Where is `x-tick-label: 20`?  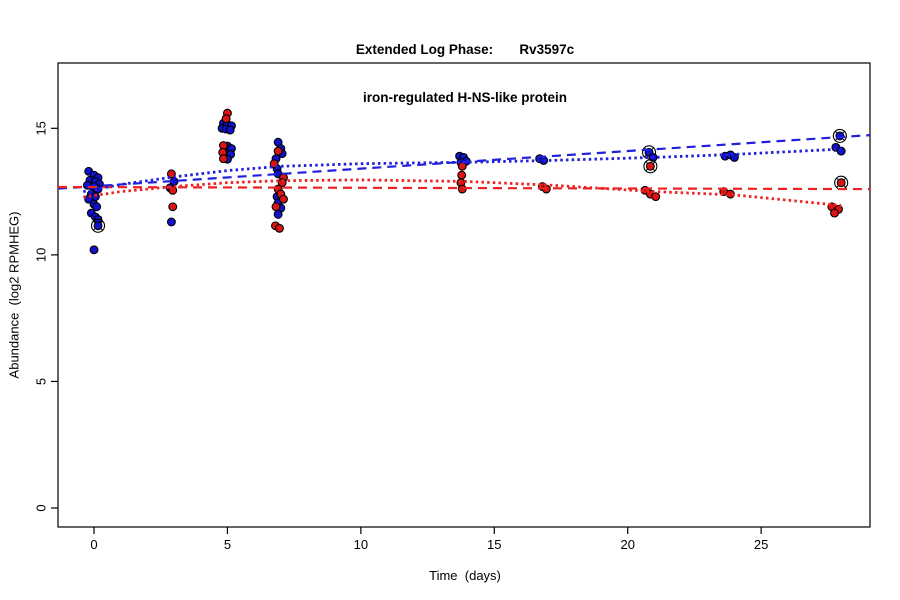 x-tick-label: 20 is located at coordinates (627, 544).